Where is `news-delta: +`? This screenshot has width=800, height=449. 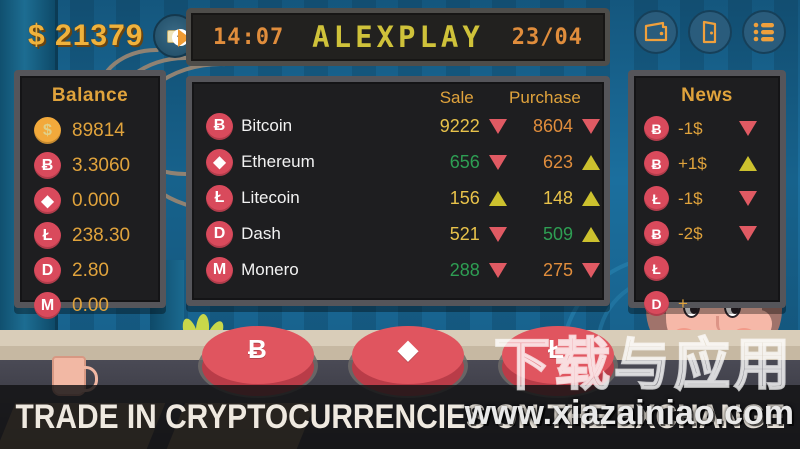 news-delta: + is located at coordinates (683, 303).